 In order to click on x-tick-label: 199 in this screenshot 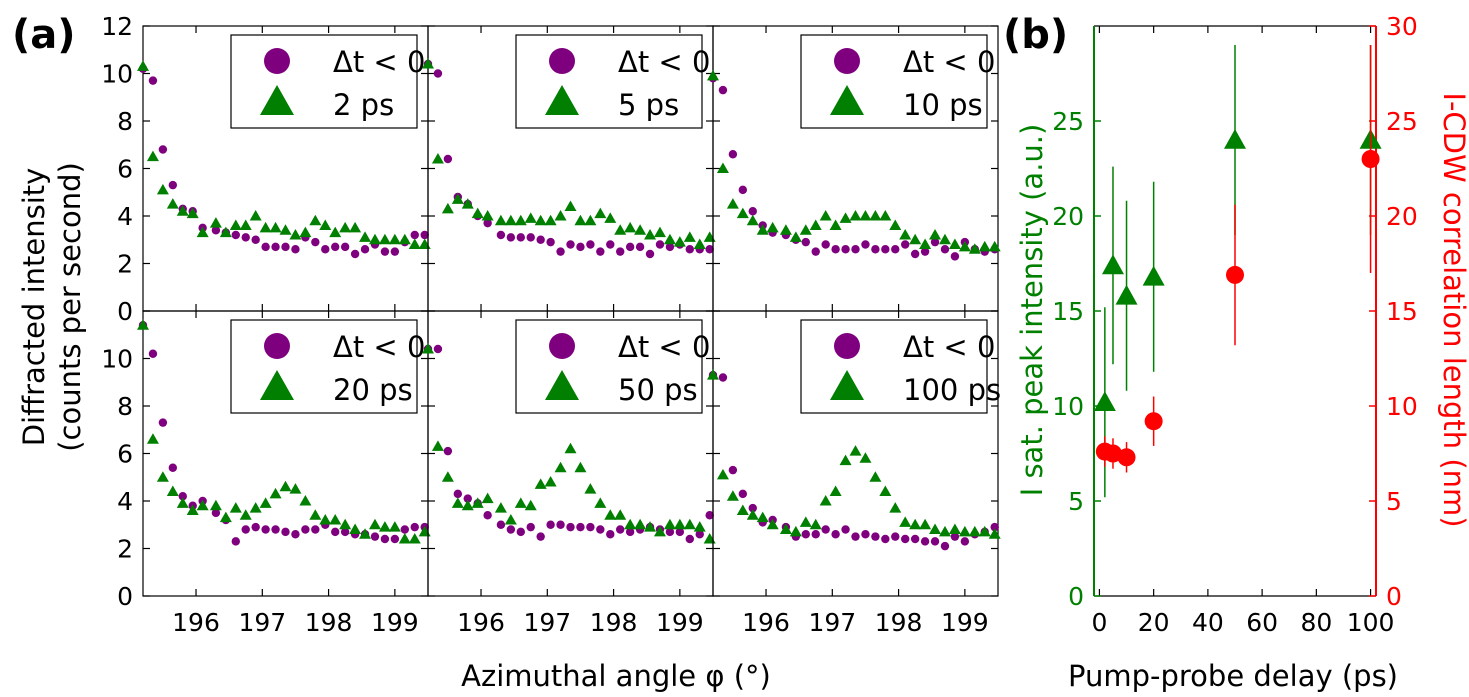, I will do `click(395, 622)`.